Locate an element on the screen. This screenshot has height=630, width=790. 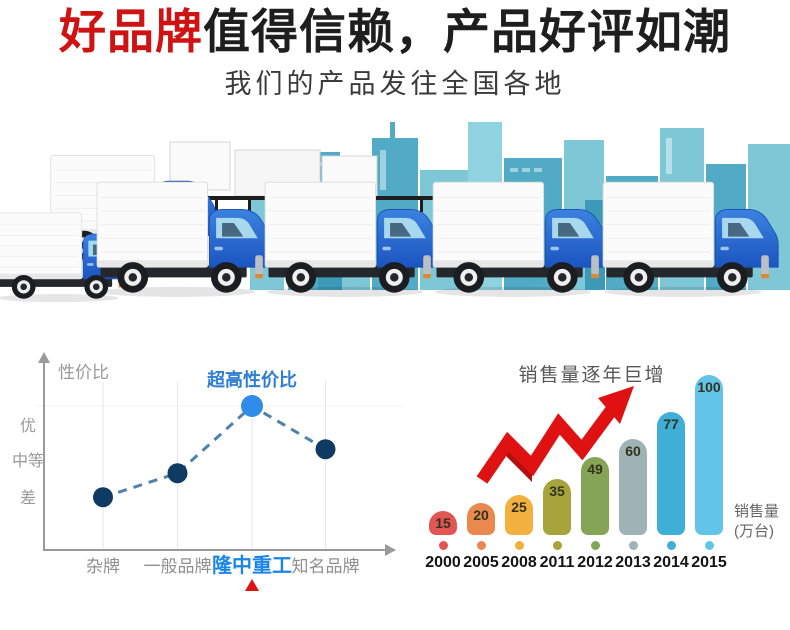
page-subtitle: 我们的产品发往全国各地 is located at coordinates (395, 84).